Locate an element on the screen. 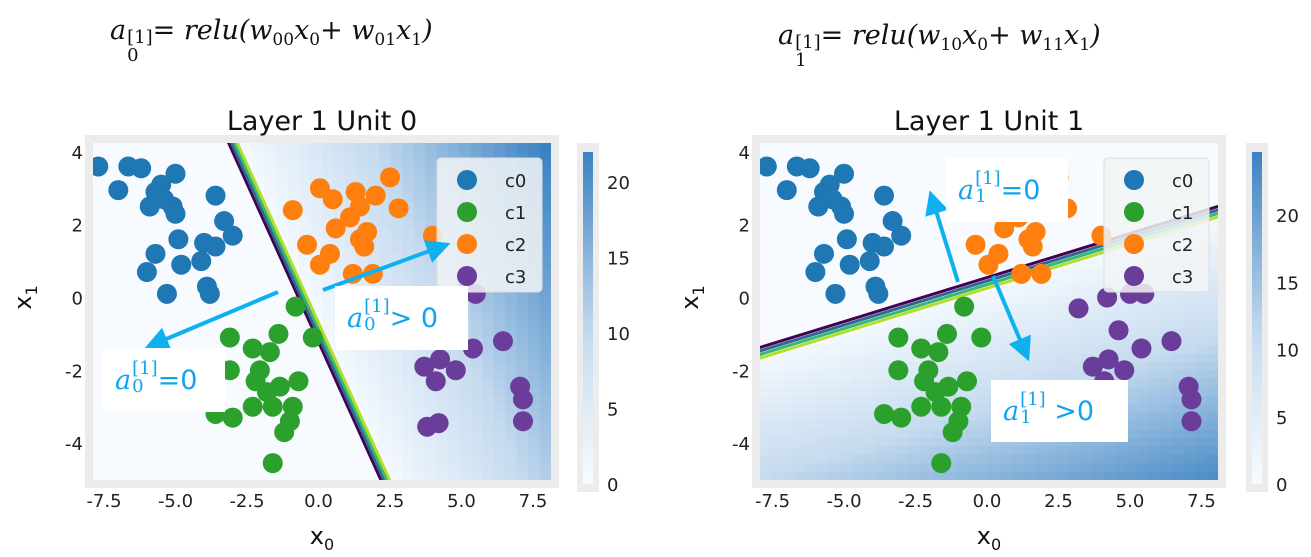 This screenshot has width=1311, height=557. x-tick-label: -7.5 is located at coordinates (103, 501).